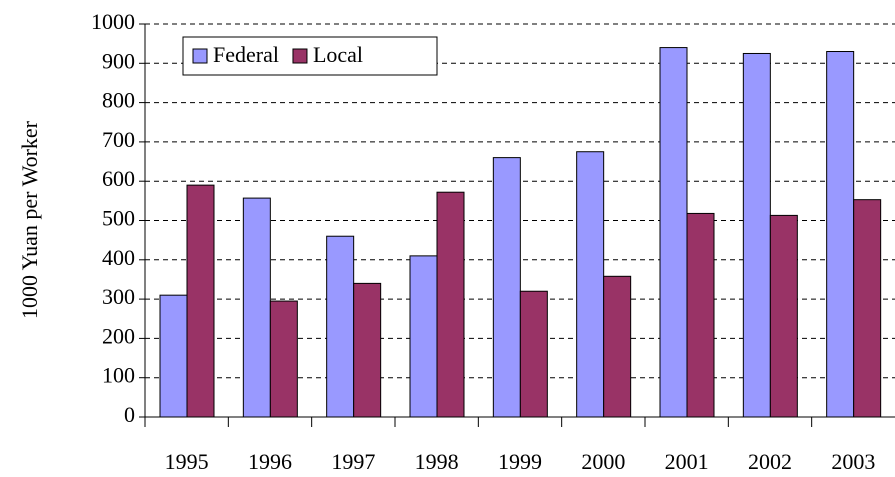 The image size is (895, 477). Describe the element at coordinates (129, 414) in the screenshot. I see `y-tick-label: 0` at that location.